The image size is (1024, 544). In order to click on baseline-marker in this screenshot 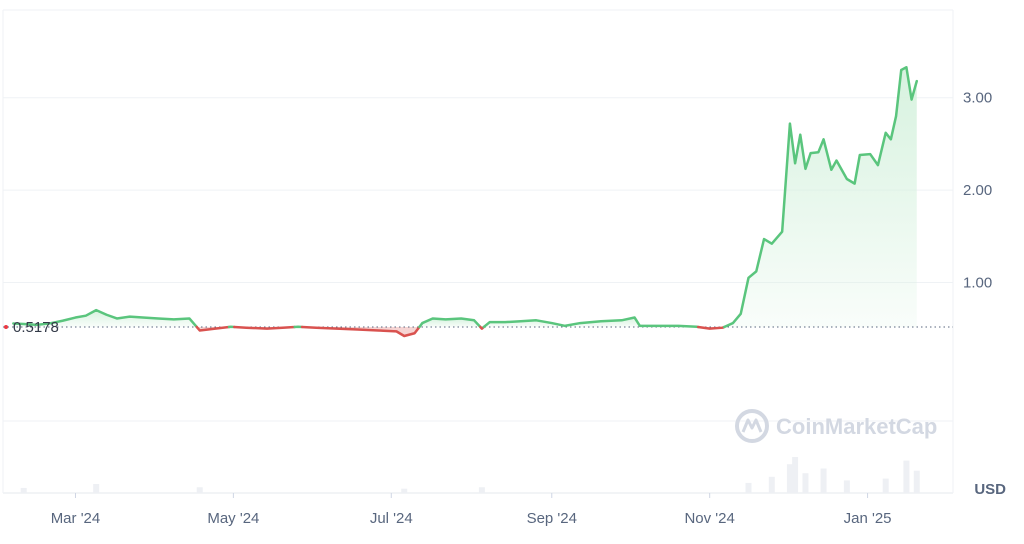, I will do `click(6, 326)`.